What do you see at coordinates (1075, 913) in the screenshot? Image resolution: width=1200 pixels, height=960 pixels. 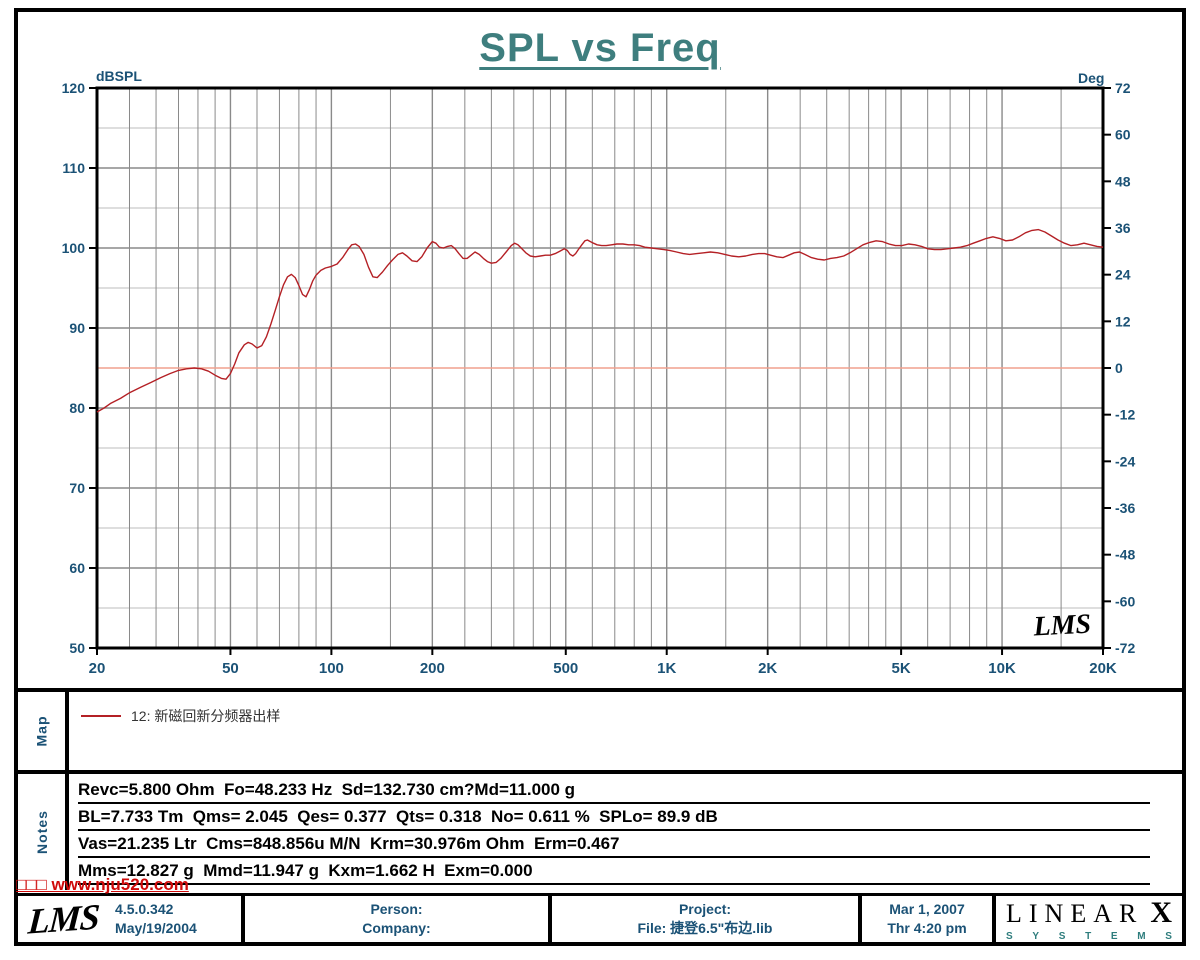 I see `linearx-logo-linear: LINEAR` at bounding box center [1075, 913].